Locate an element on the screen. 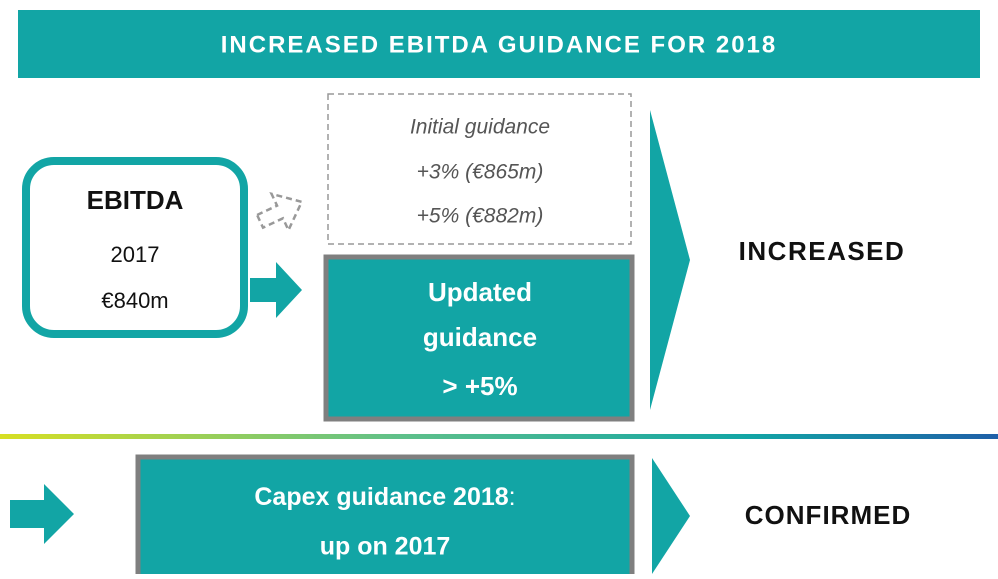  solid-arrow is located at coordinates (276, 290).